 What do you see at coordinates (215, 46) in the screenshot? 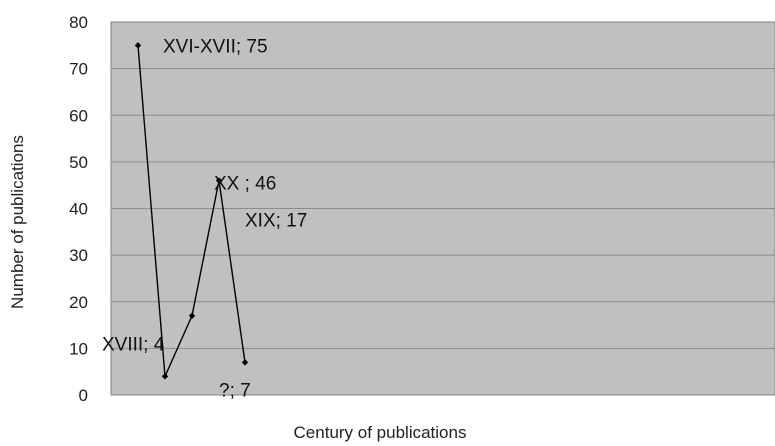
I see `data-label: XVI-XVII; 75` at bounding box center [215, 46].